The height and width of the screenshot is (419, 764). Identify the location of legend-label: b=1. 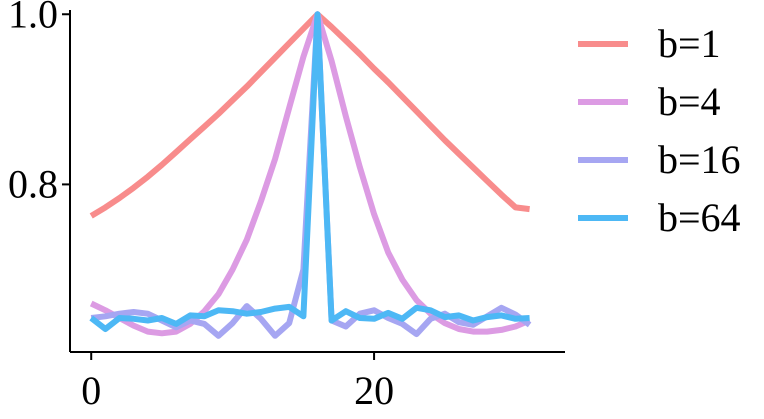
(689, 43).